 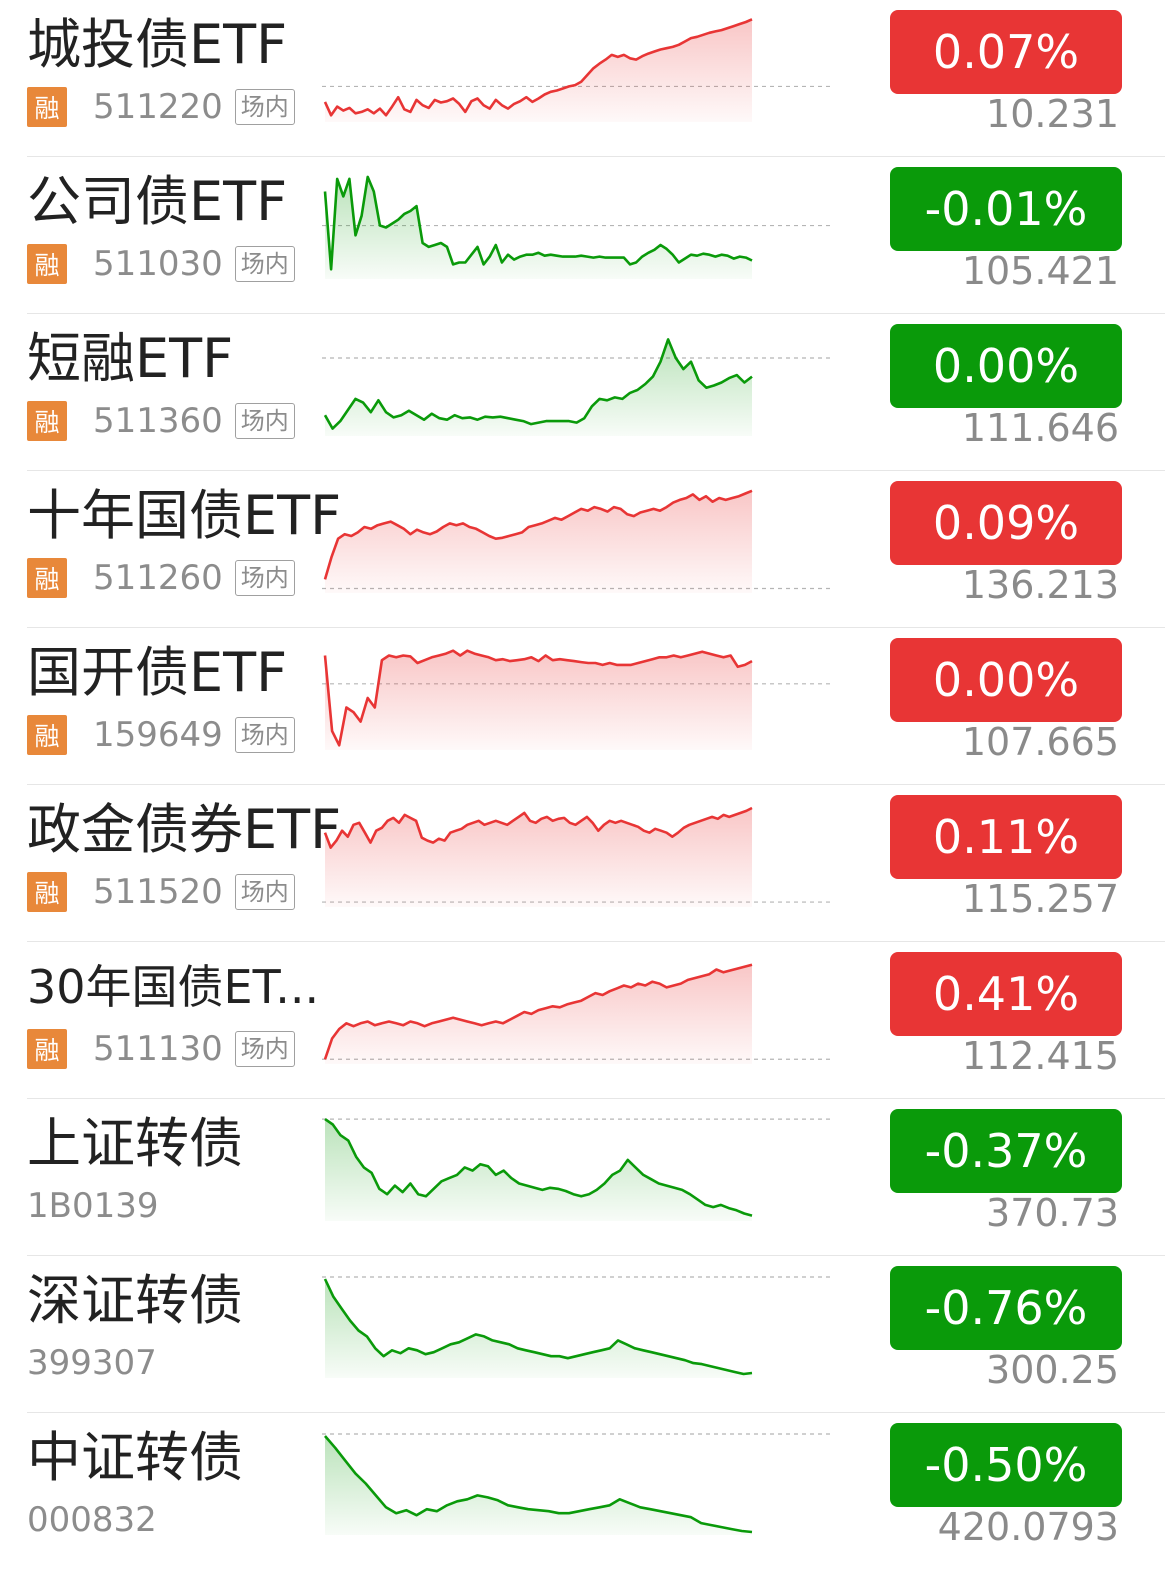 What do you see at coordinates (158, 107) in the screenshot?
I see `security-code: 511220` at bounding box center [158, 107].